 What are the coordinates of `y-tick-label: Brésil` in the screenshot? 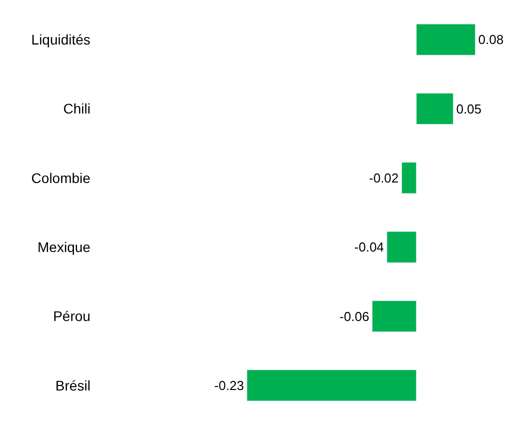 It's located at (72, 385).